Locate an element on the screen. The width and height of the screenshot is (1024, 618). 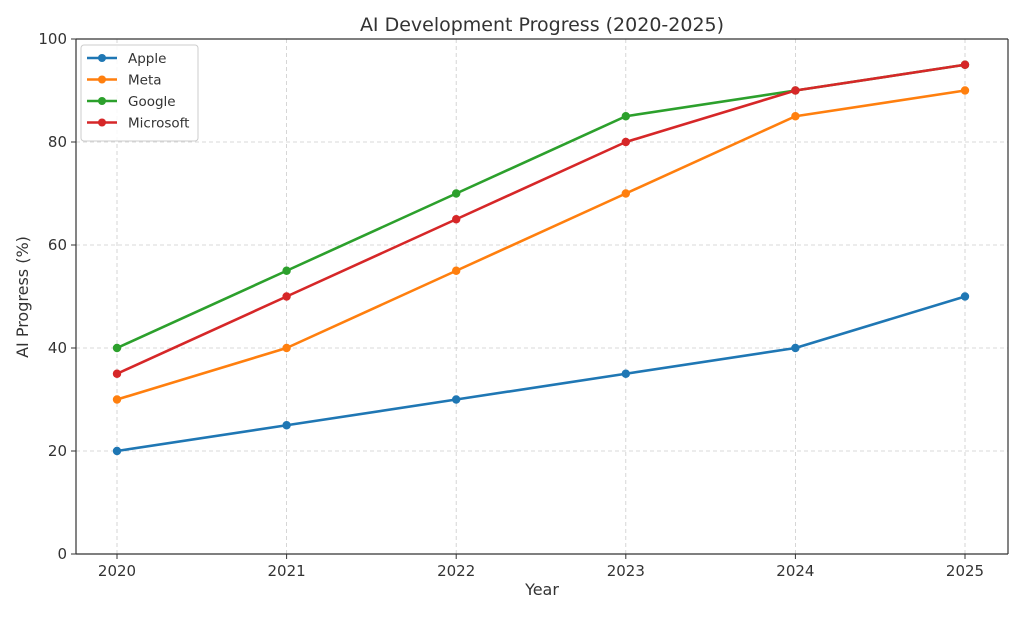
x-tick-label: 2023 is located at coordinates (626, 571).